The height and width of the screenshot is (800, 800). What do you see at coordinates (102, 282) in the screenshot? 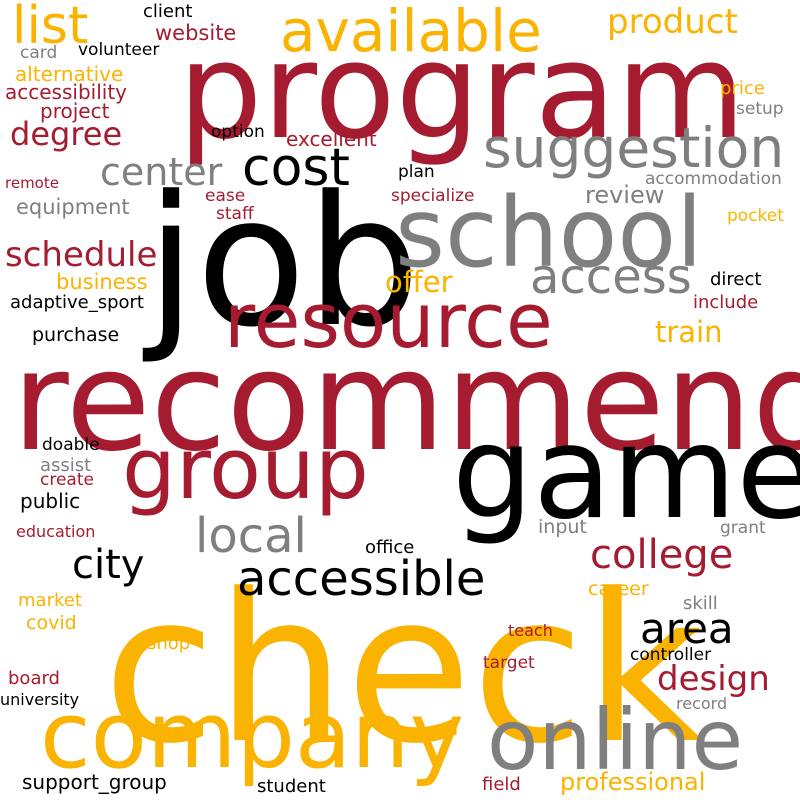
I see `word-business: business` at bounding box center [102, 282].